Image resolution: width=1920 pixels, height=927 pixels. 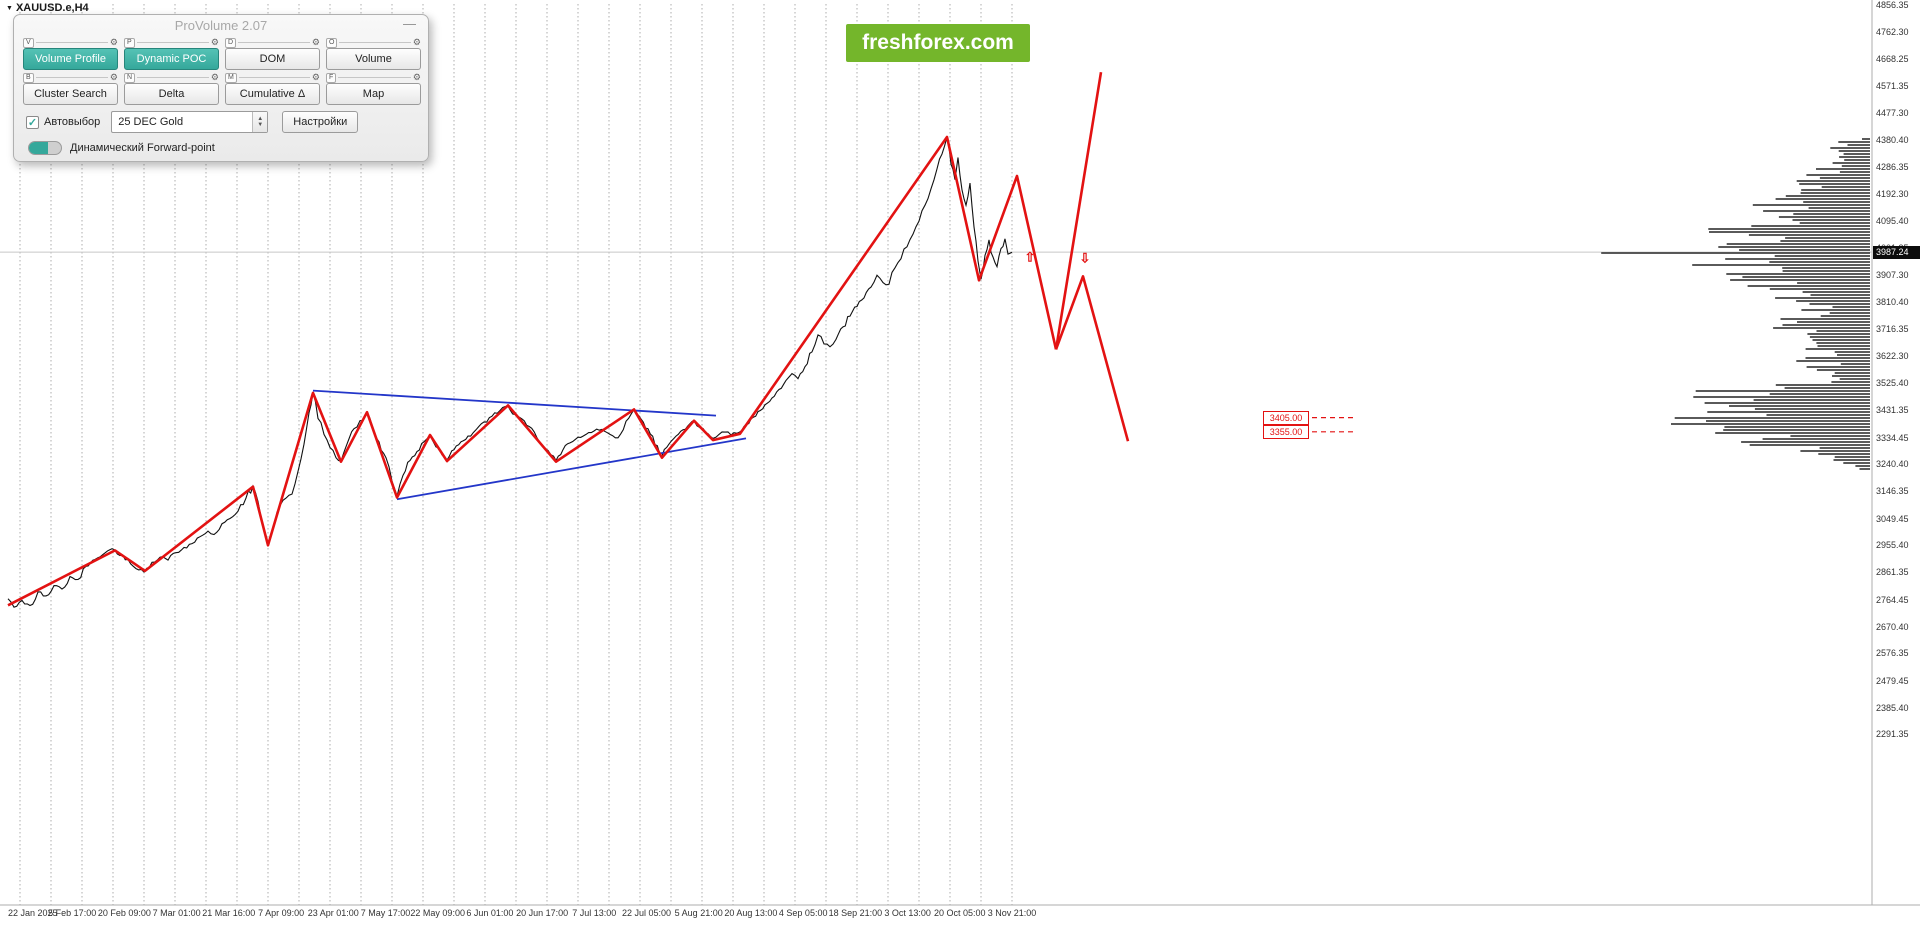 What do you see at coordinates (320, 122) in the screenshot?
I see `settings-button: Настройки` at bounding box center [320, 122].